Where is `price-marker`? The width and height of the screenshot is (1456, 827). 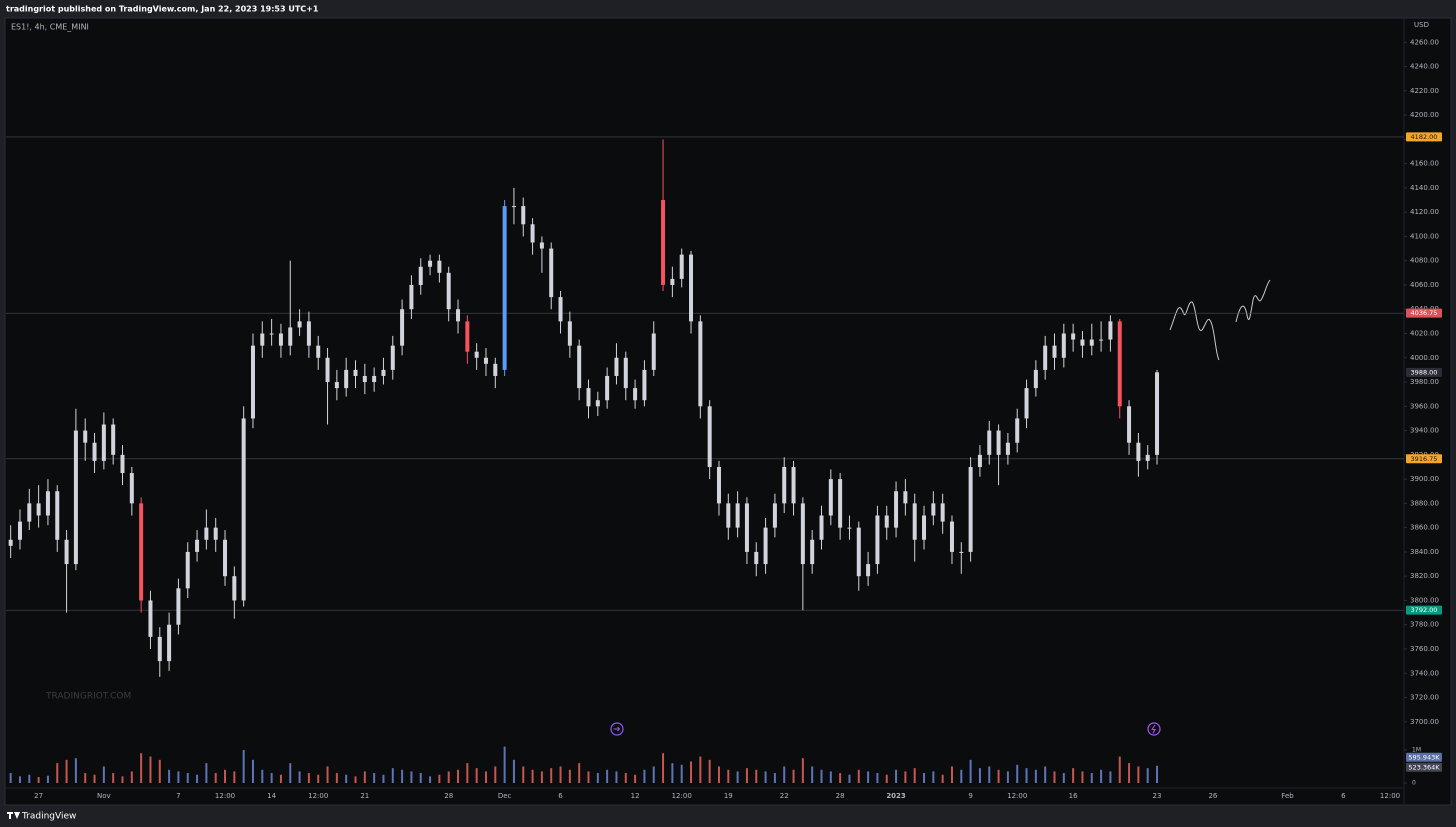 price-marker is located at coordinates (1424, 459).